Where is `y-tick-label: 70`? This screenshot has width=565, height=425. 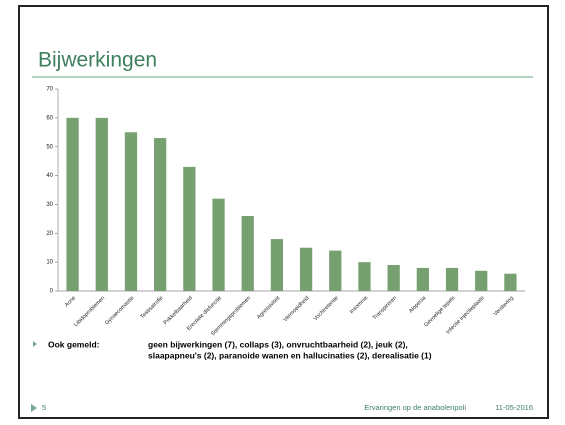 y-tick-label: 70 is located at coordinates (49, 90).